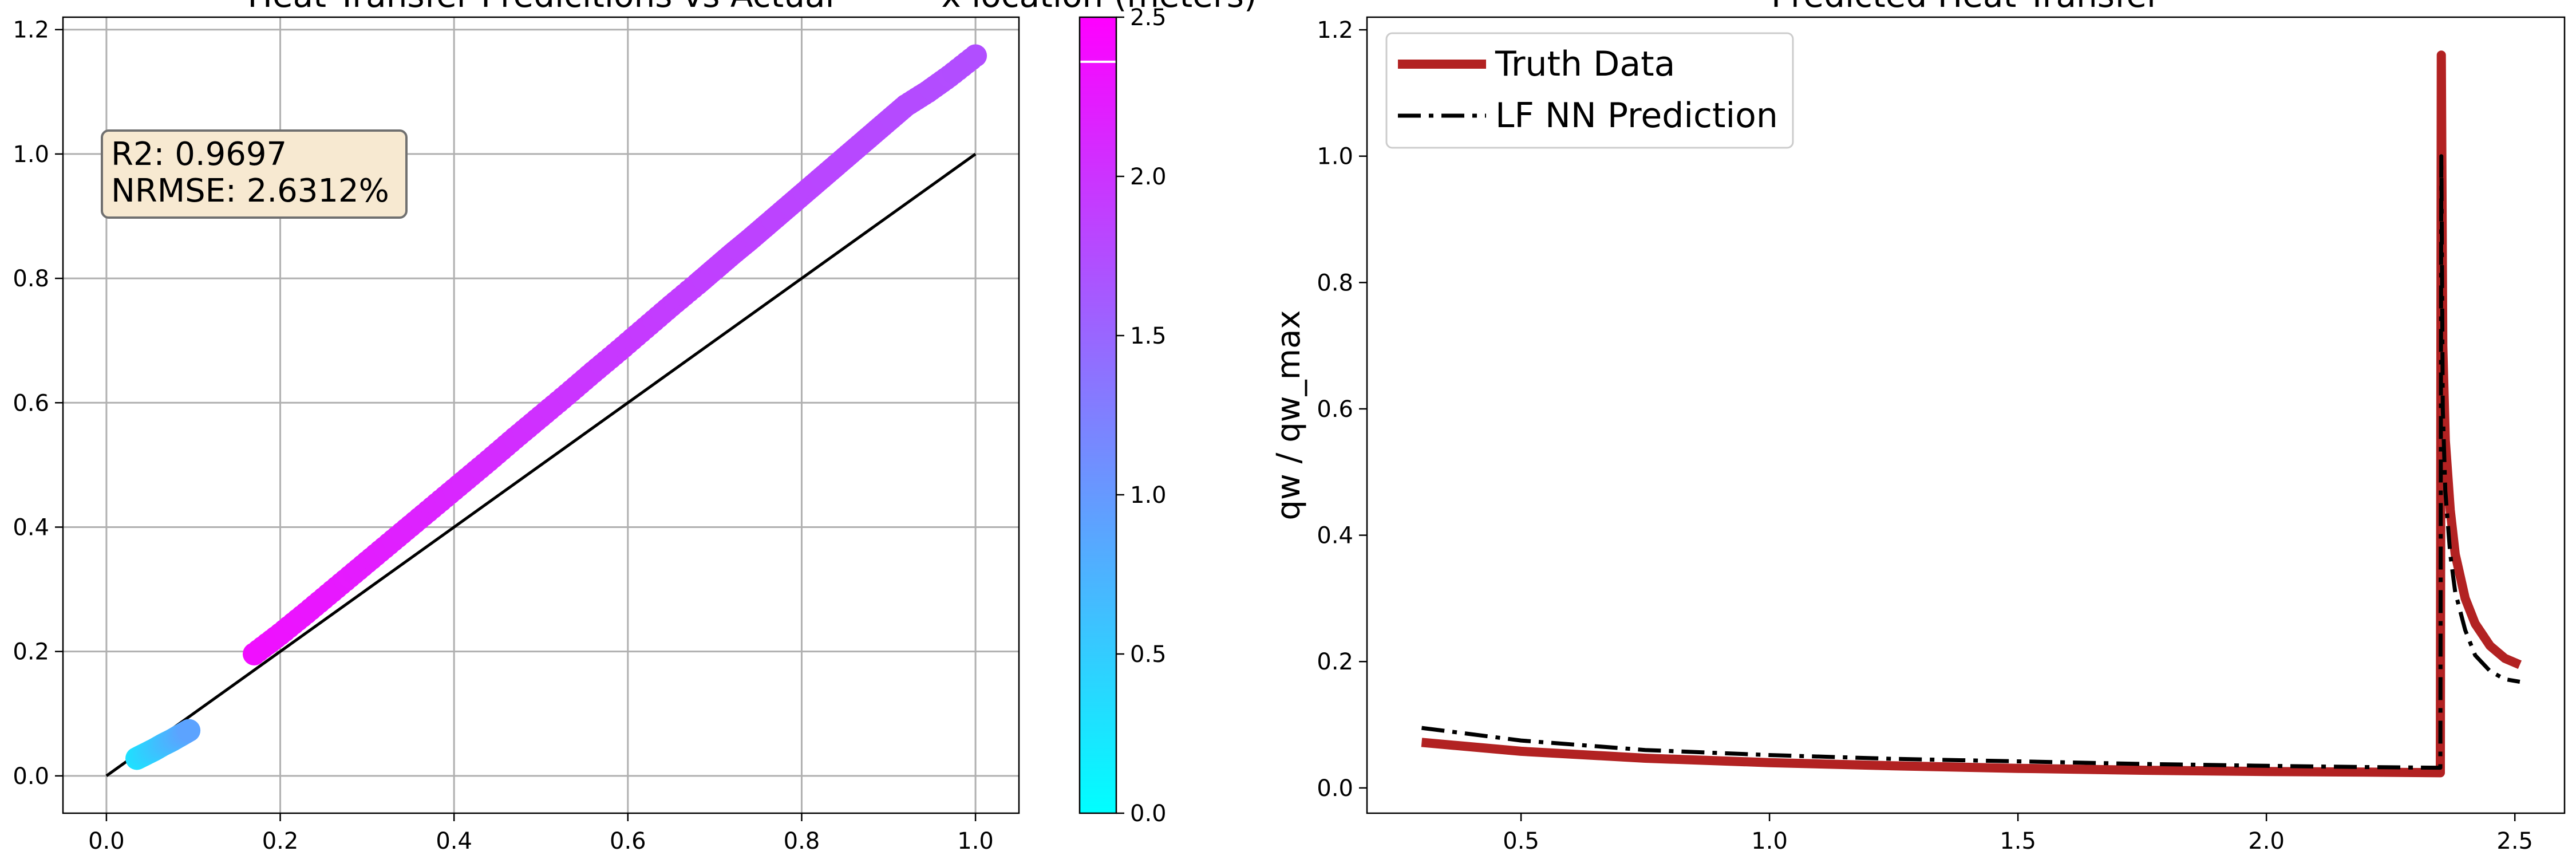 The image size is (2576, 859). Describe the element at coordinates (106, 841) in the screenshot. I see `scatter-xtick-label: 0.0` at that location.